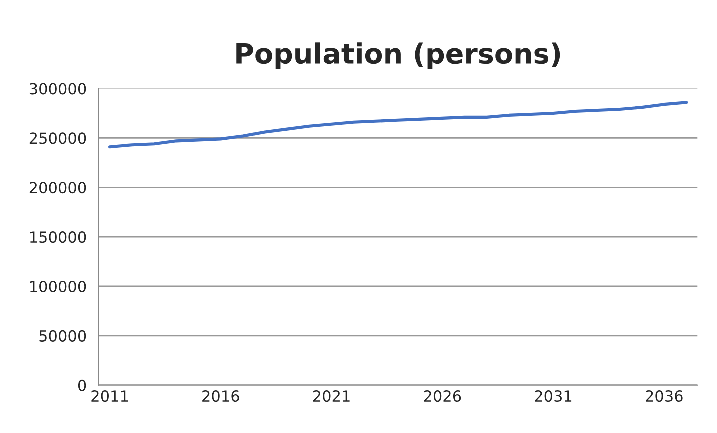 The image size is (717, 433). What do you see at coordinates (58, 188) in the screenshot?
I see `y-tick-label: 200000` at bounding box center [58, 188].